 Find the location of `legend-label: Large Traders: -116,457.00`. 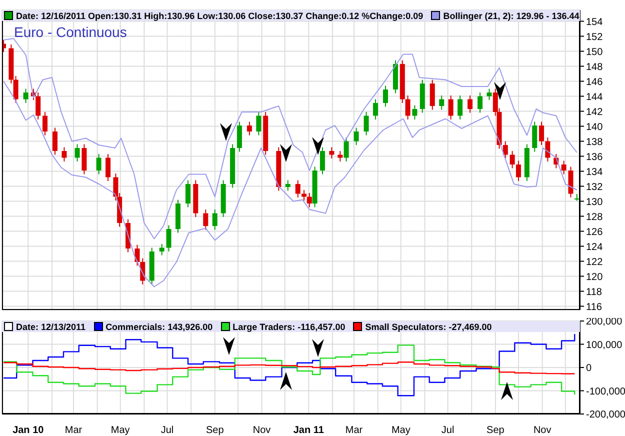

legend-label: Large Traders: -116,457.00 is located at coordinates (289, 327).